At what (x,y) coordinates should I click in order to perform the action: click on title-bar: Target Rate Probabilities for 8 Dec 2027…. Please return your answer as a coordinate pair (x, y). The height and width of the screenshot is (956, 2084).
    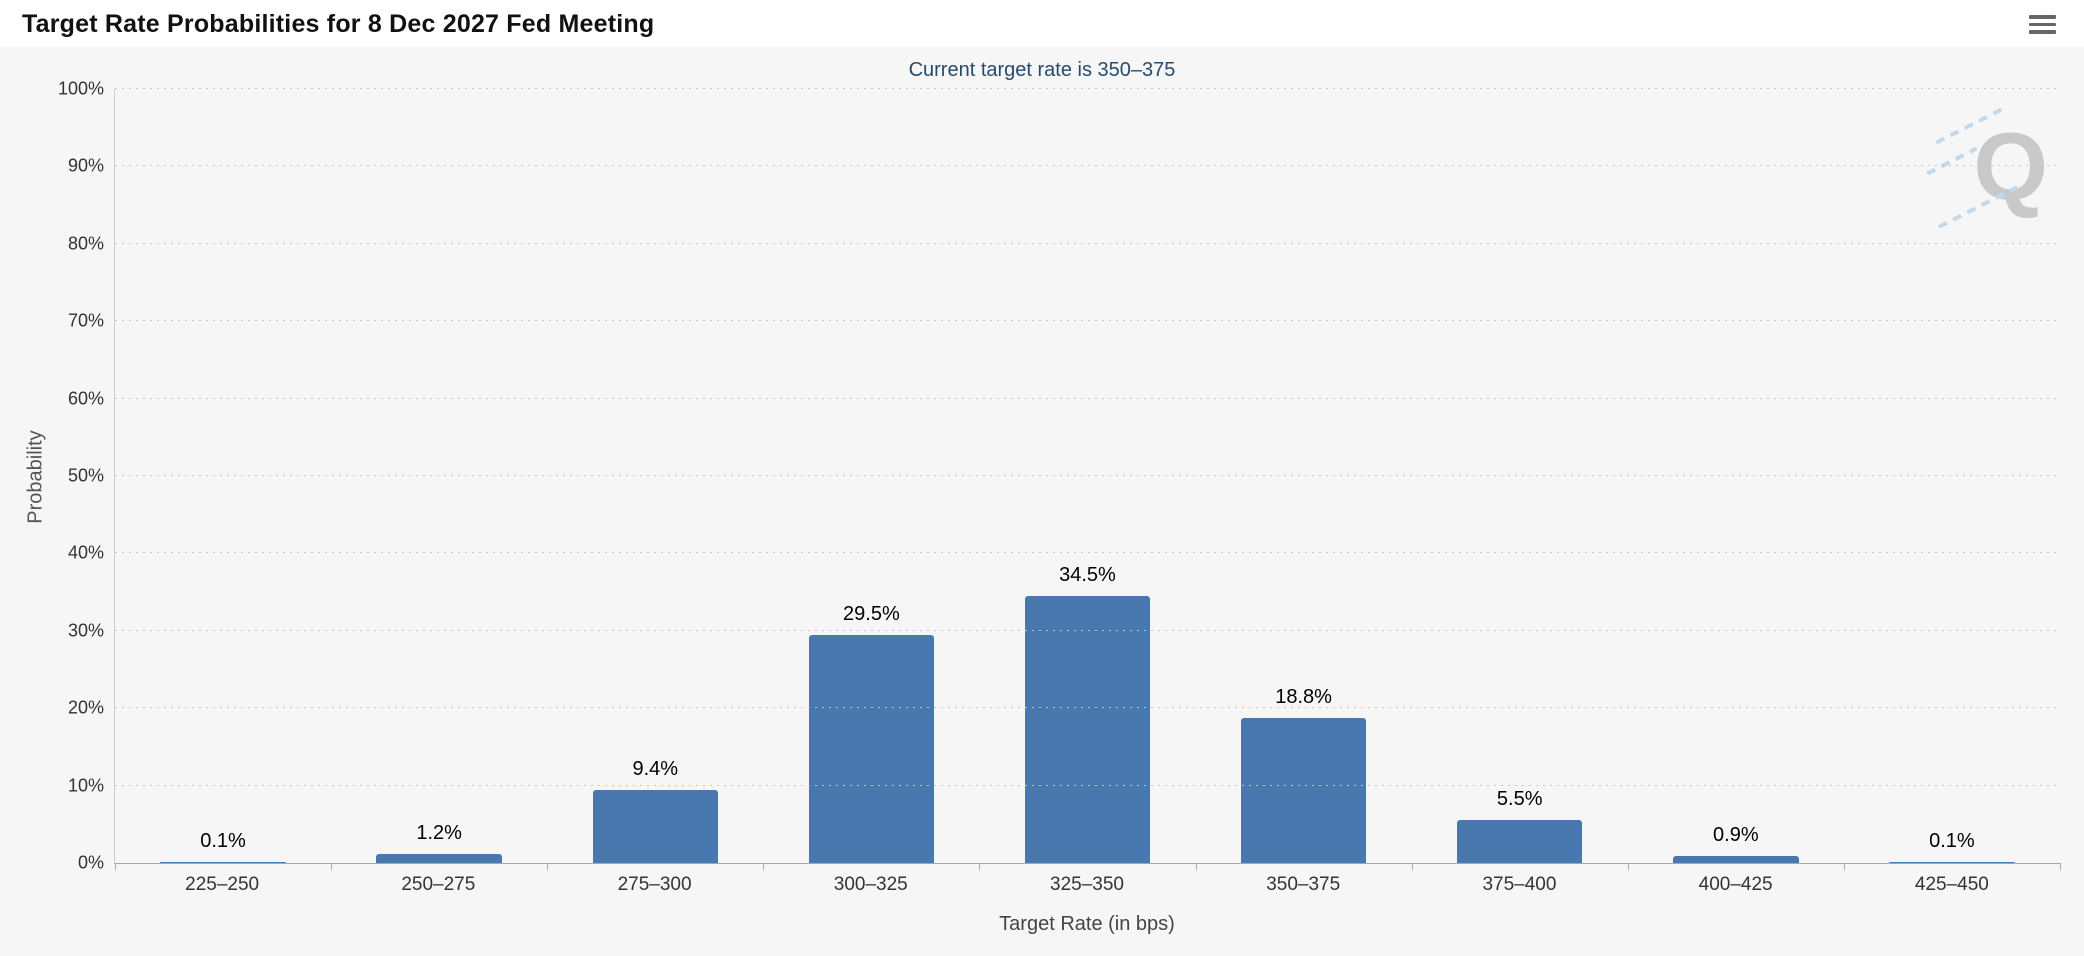
    Looking at the image, I should click on (1042, 23).